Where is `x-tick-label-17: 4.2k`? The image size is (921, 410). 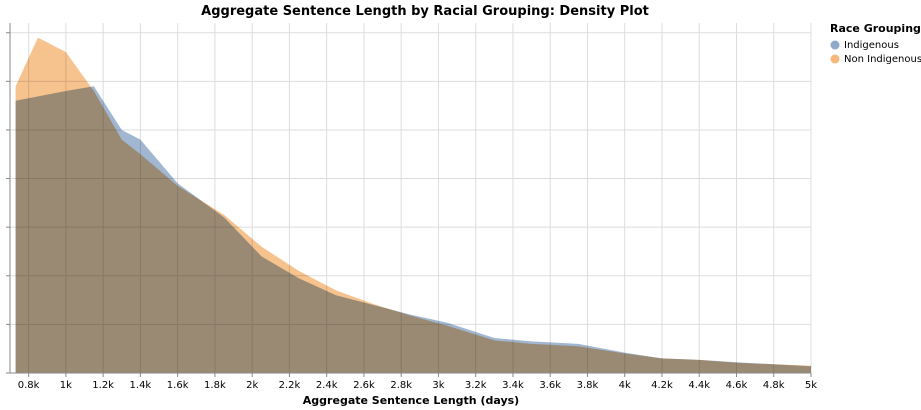 x-tick-label-17: 4.2k is located at coordinates (662, 385).